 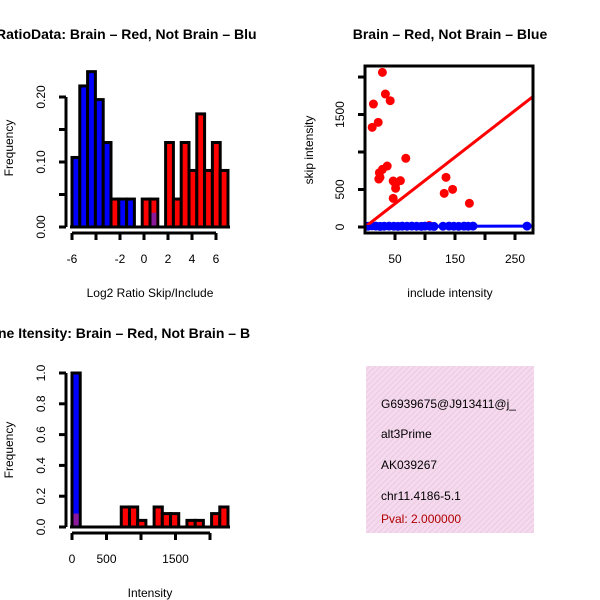 I want to click on intensity-histogram-plot: 0 500 1500 0.0 0.2 0.4 0.6 0.8 1.0, so click(x=132, y=465).